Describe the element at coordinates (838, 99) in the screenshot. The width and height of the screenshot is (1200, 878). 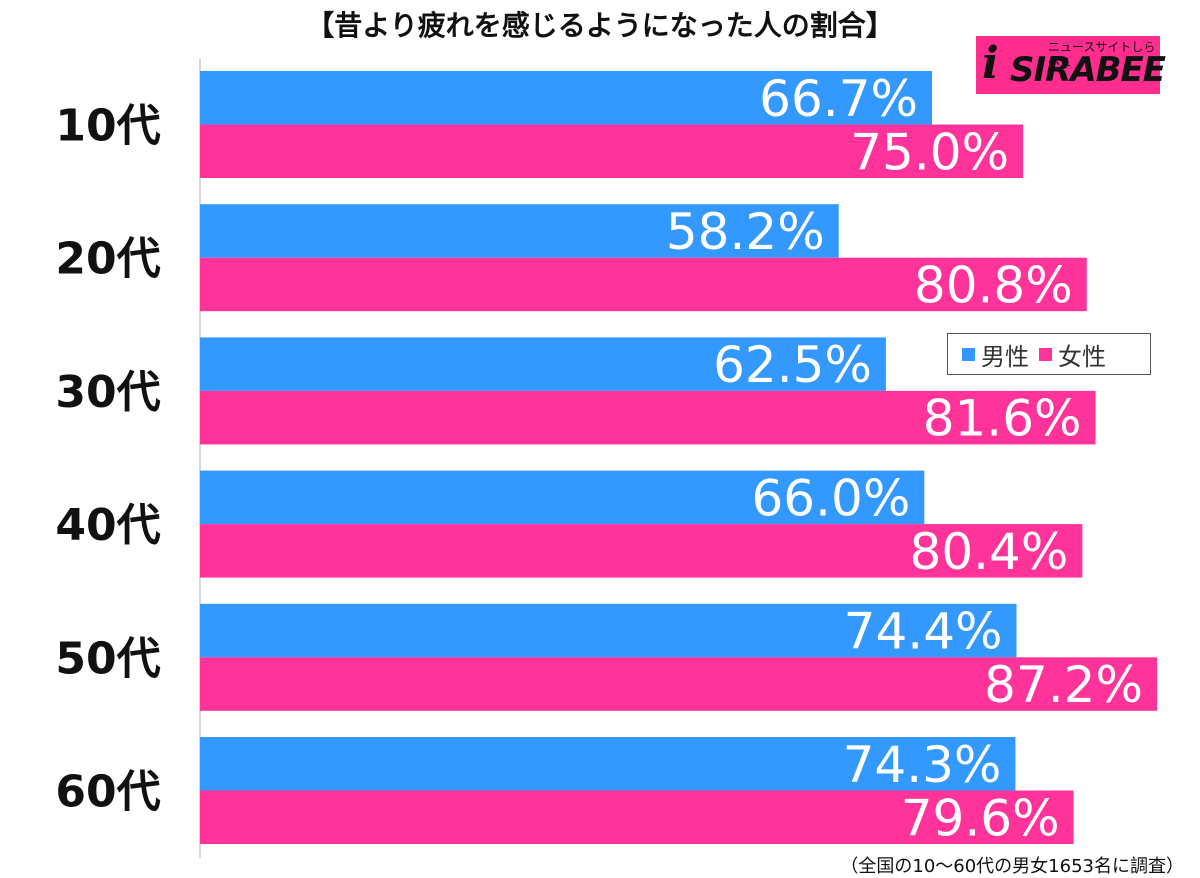
I see `bar-value-label: 66.7%` at that location.